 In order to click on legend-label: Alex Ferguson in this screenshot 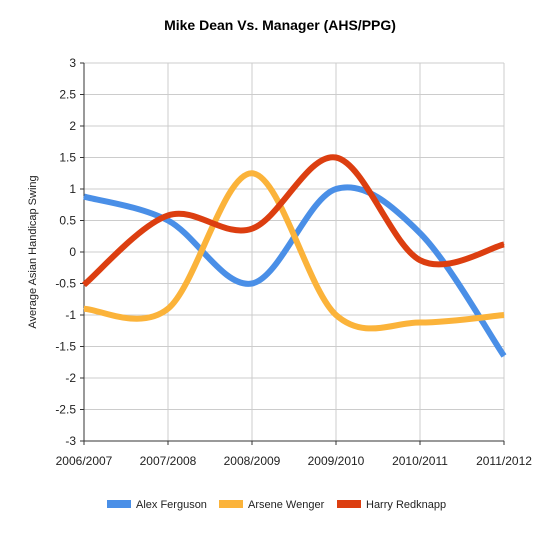, I will do `click(171, 505)`.